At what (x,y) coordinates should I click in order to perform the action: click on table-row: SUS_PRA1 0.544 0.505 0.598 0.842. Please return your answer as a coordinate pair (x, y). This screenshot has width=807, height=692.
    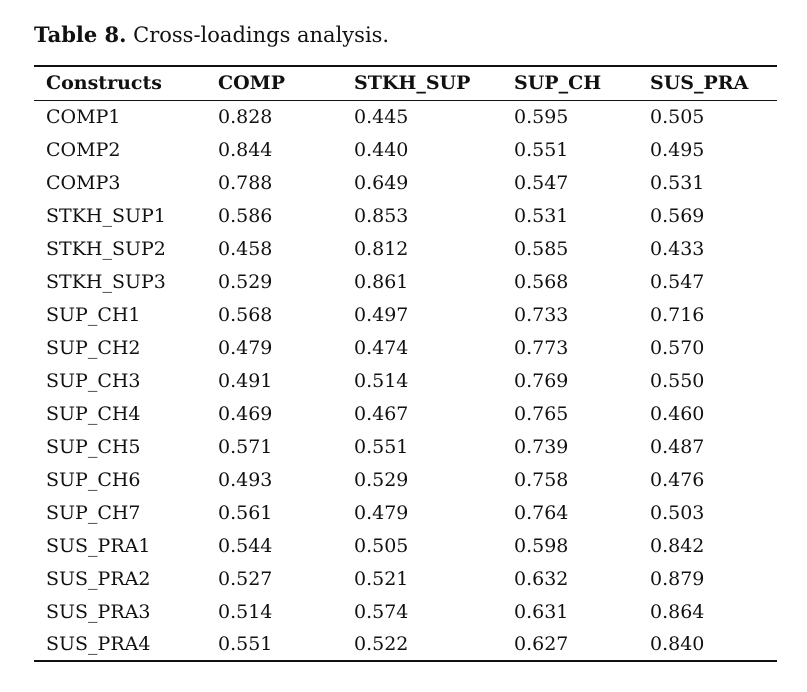
    Looking at the image, I should click on (405, 545).